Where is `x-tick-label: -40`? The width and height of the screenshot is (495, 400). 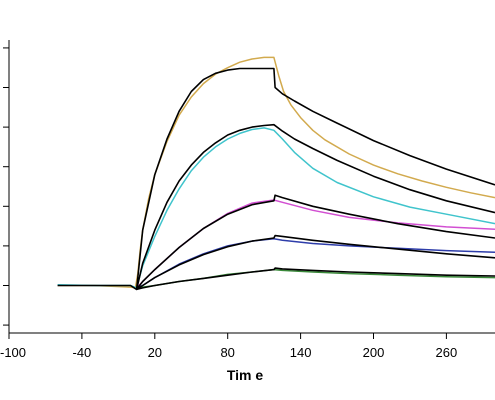
x-tick-label: -40 is located at coordinates (82, 352).